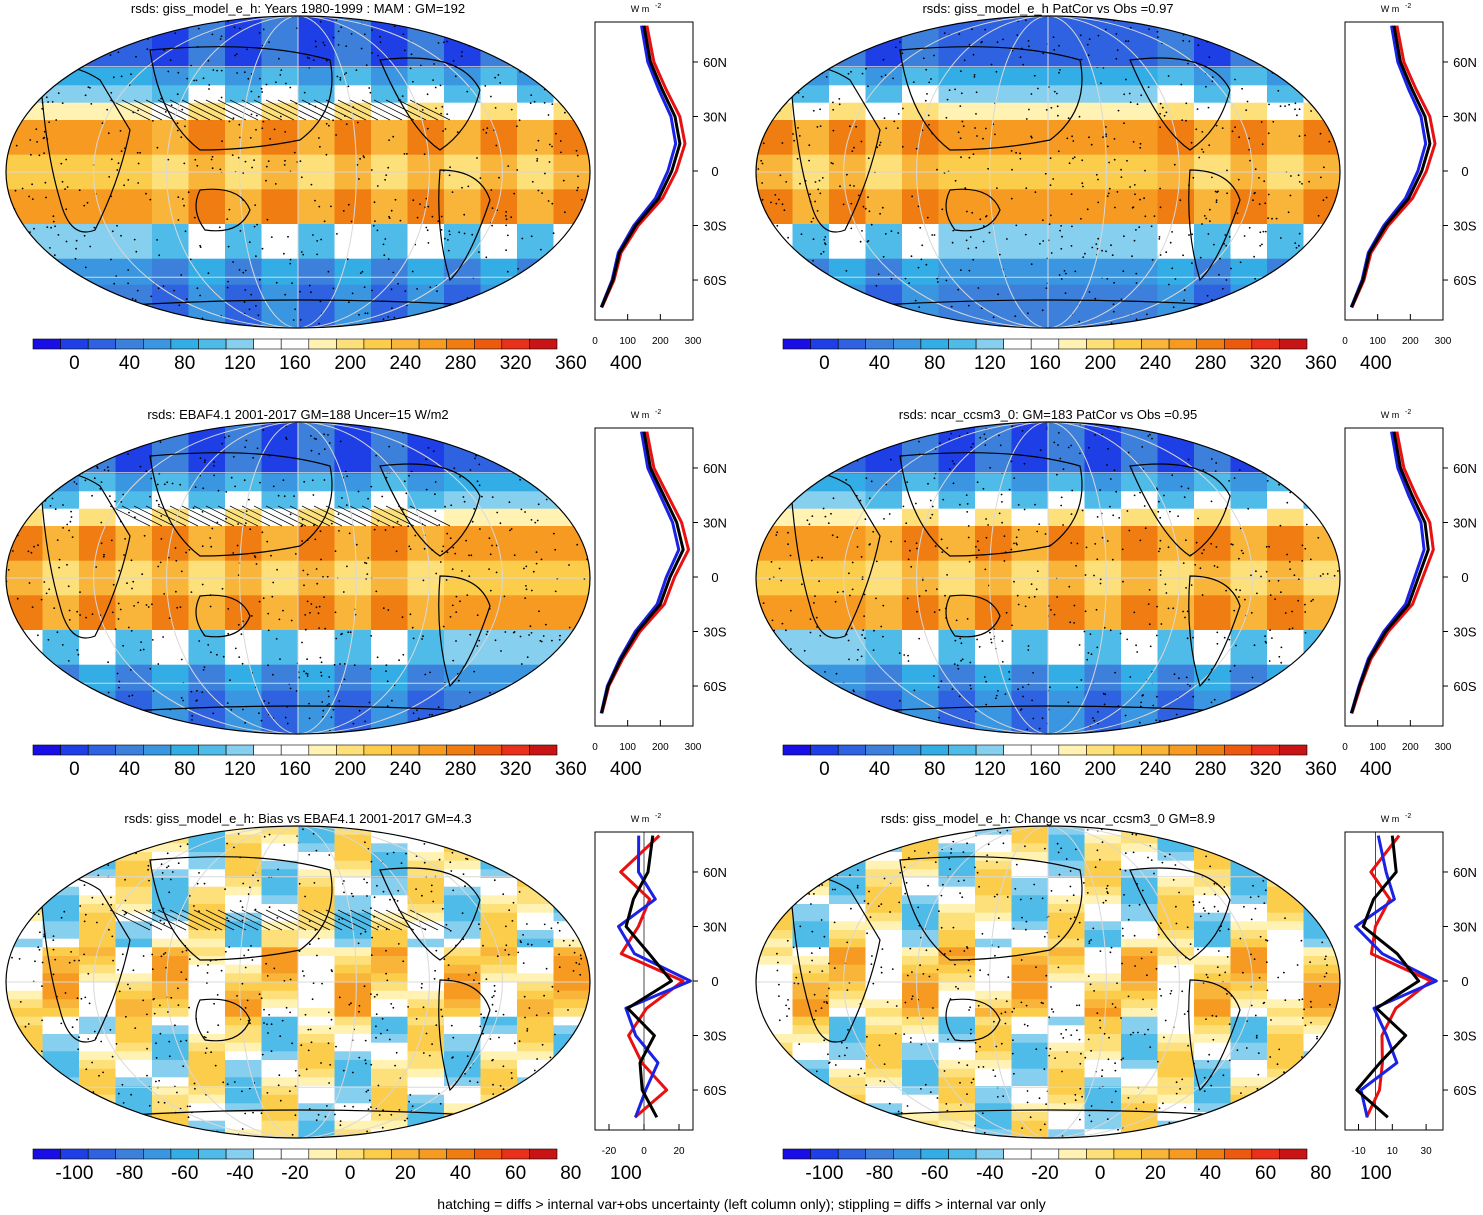 This screenshot has height=1215, width=1483. Describe the element at coordinates (1427, 1151) in the screenshot. I see `profile-x-tick-label: 30` at that location.